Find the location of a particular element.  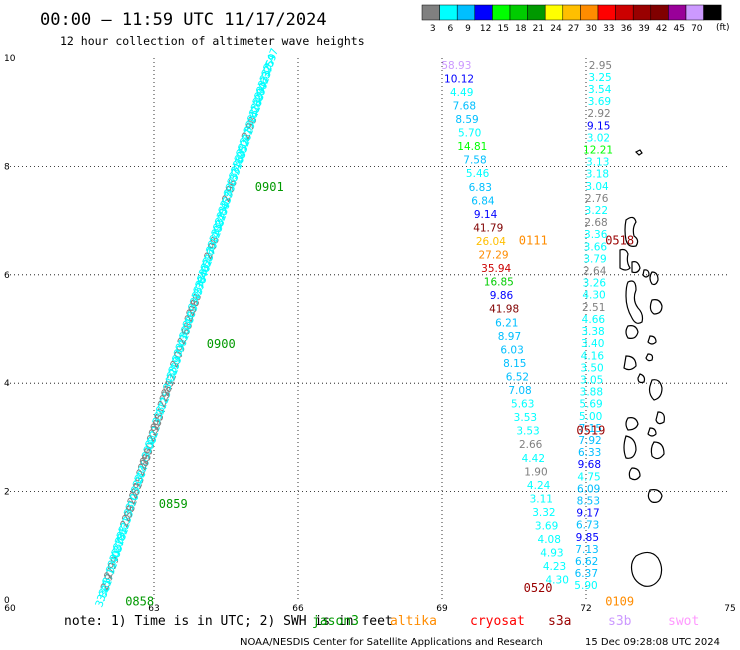

x-tick-label: 72 is located at coordinates (585, 609).